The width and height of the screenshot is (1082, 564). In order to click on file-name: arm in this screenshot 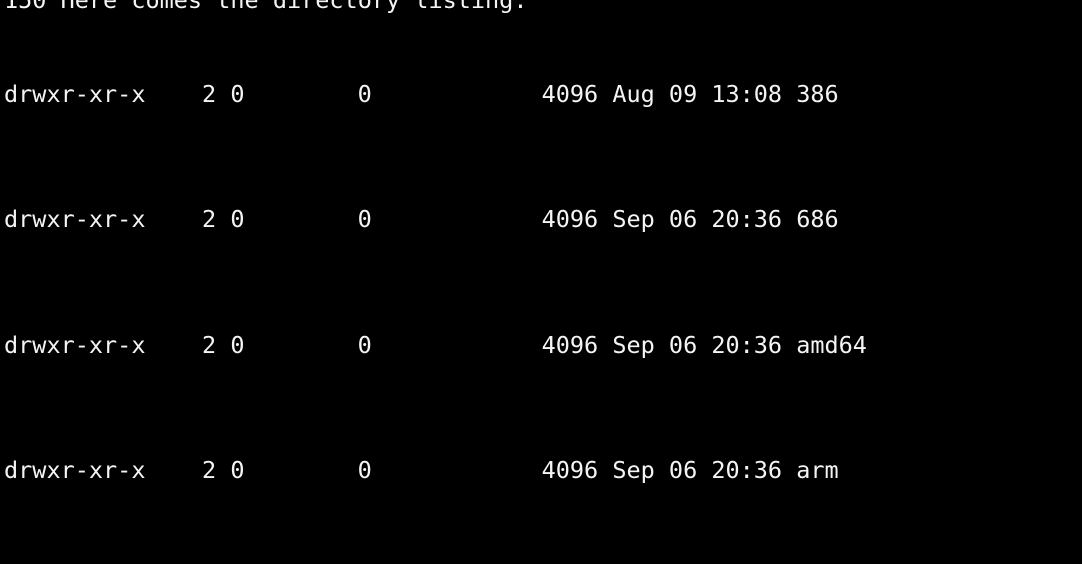, I will do `click(817, 470)`.